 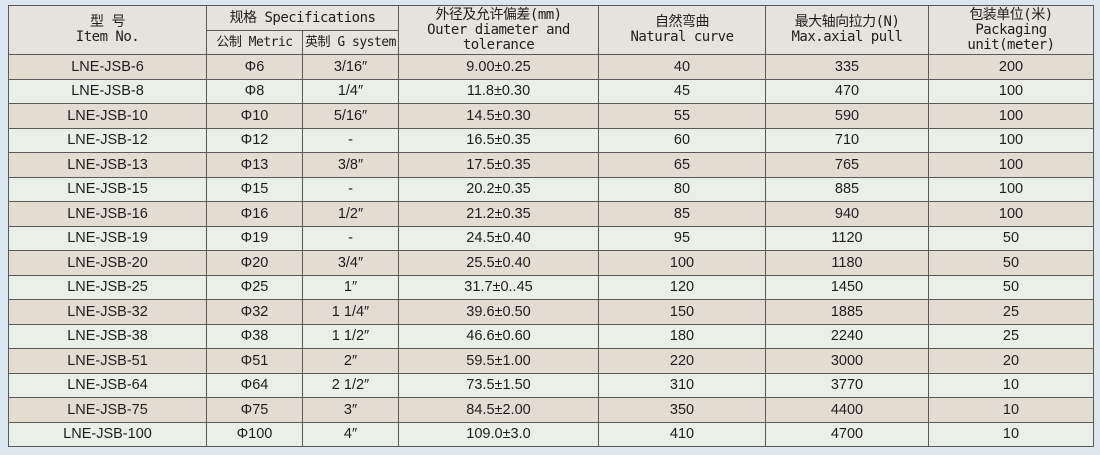 I want to click on cell-natural-curve: 120, so click(x=682, y=287).